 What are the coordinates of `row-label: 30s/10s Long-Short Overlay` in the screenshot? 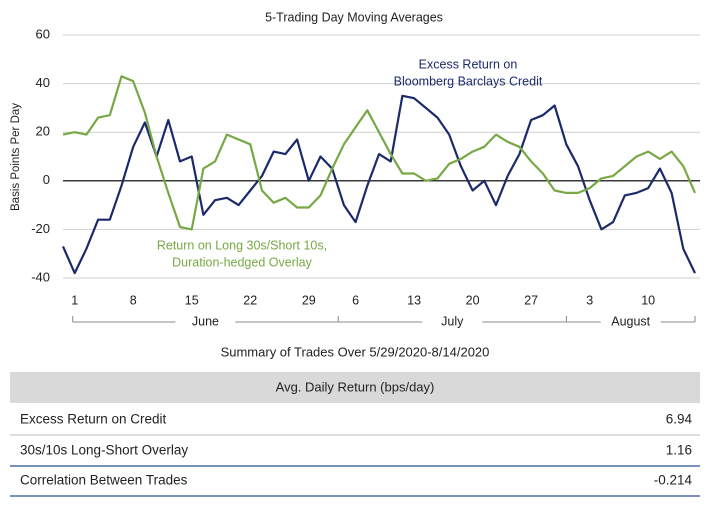 It's located at (104, 450).